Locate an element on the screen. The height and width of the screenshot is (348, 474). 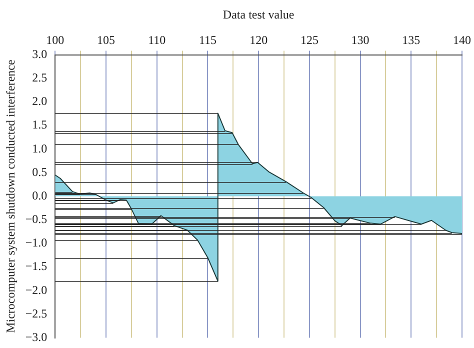
x-tick-label: 115 is located at coordinates (207, 39).